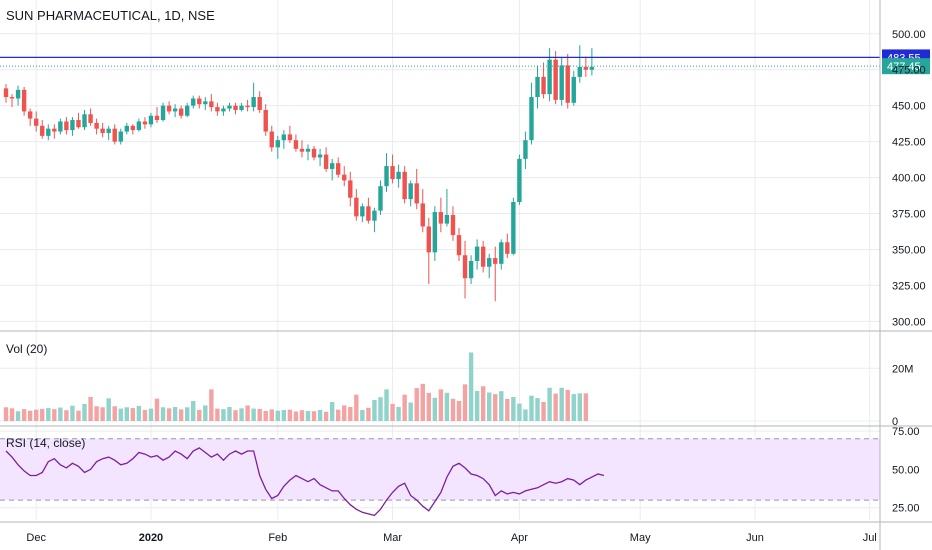 The width and height of the screenshot is (932, 550). I want to click on x-tick-label: Feb, so click(277, 538).